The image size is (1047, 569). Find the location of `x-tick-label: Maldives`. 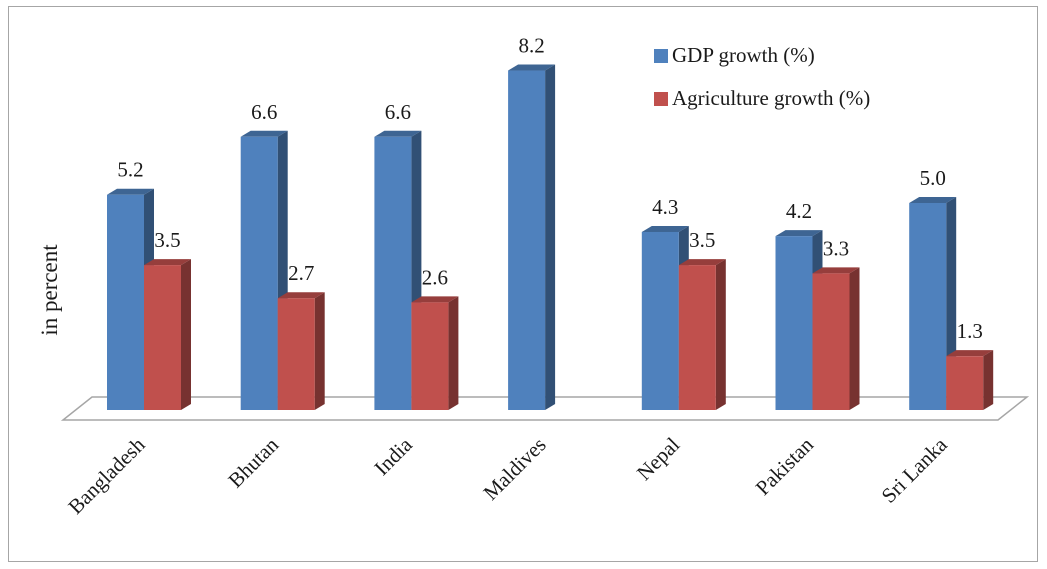

x-tick-label: Maldives is located at coordinates (514, 469).